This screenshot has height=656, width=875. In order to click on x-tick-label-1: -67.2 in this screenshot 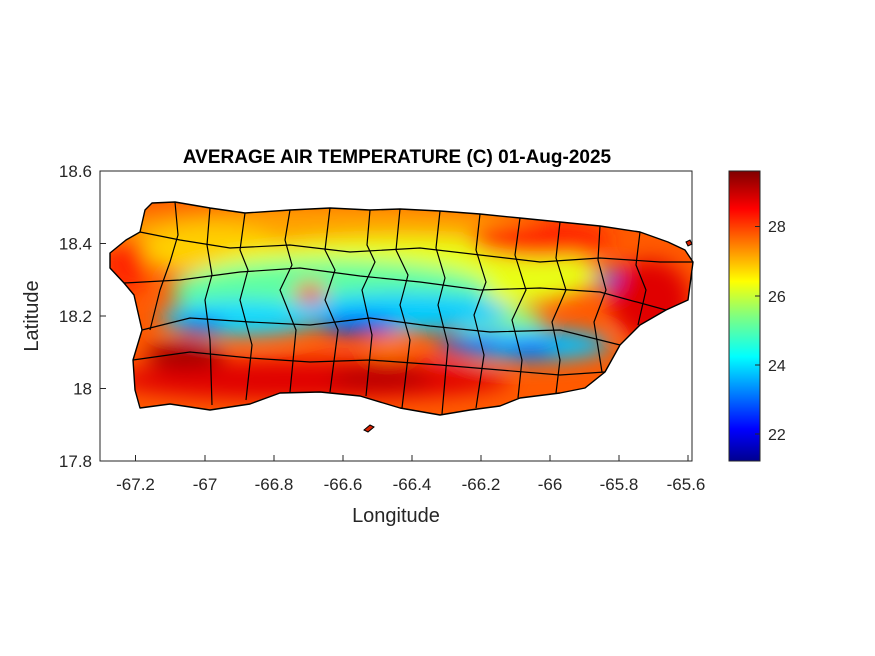, I will do `click(135, 484)`.